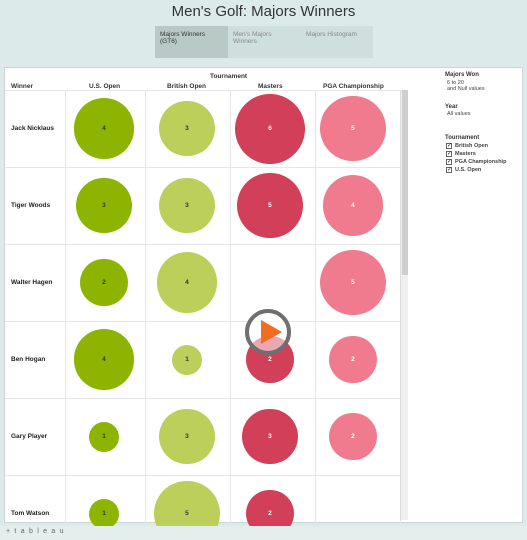  What do you see at coordinates (462, 75) in the screenshot?
I see `legend-majors-won-title: Majors Won` at bounding box center [462, 75].